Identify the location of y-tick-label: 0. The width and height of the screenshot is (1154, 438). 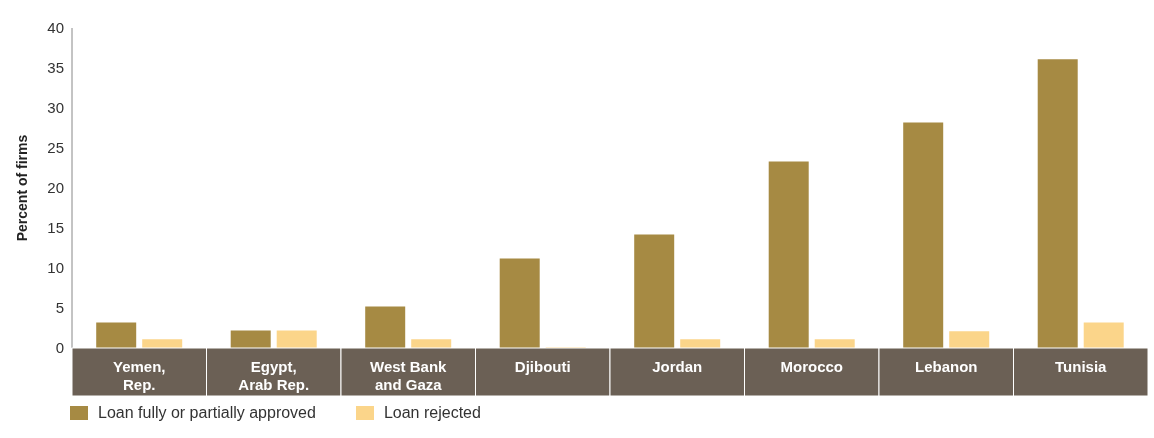
(59, 348).